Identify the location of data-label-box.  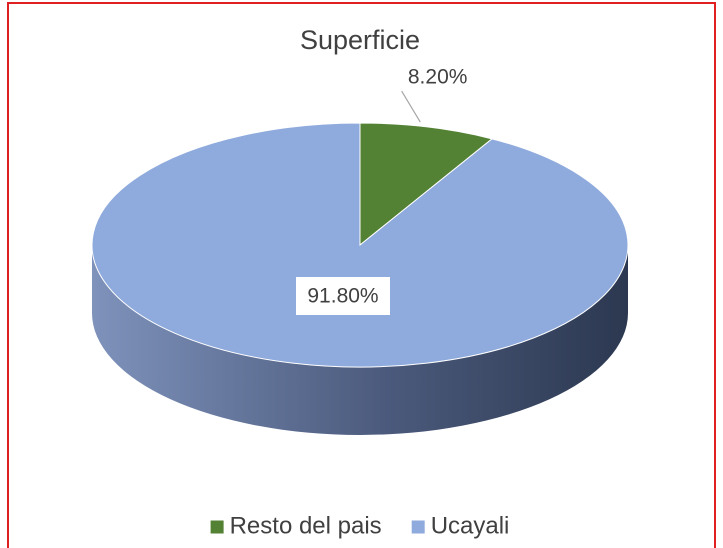
(343, 296).